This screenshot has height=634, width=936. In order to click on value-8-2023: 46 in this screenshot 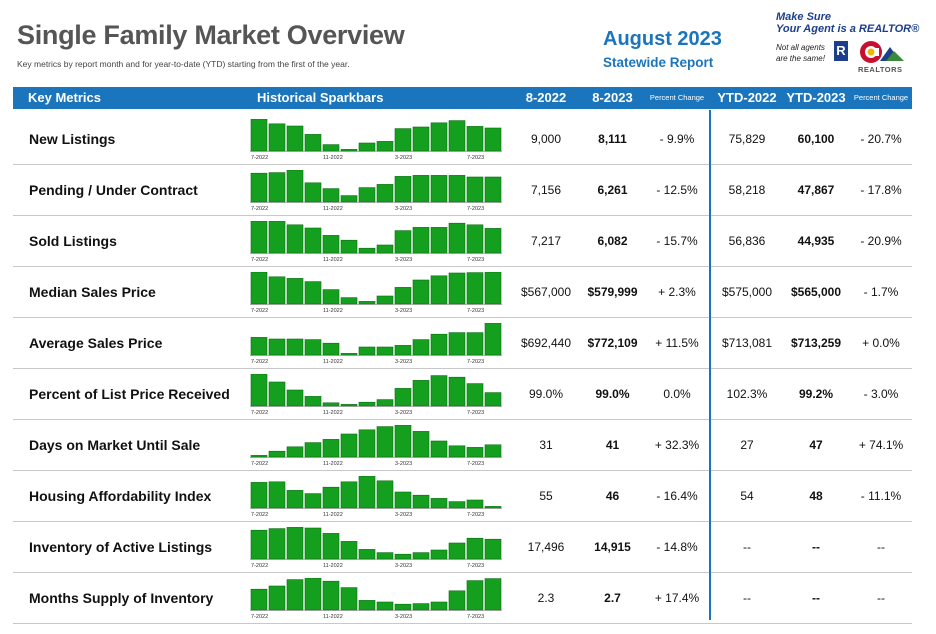, I will do `click(612, 496)`.